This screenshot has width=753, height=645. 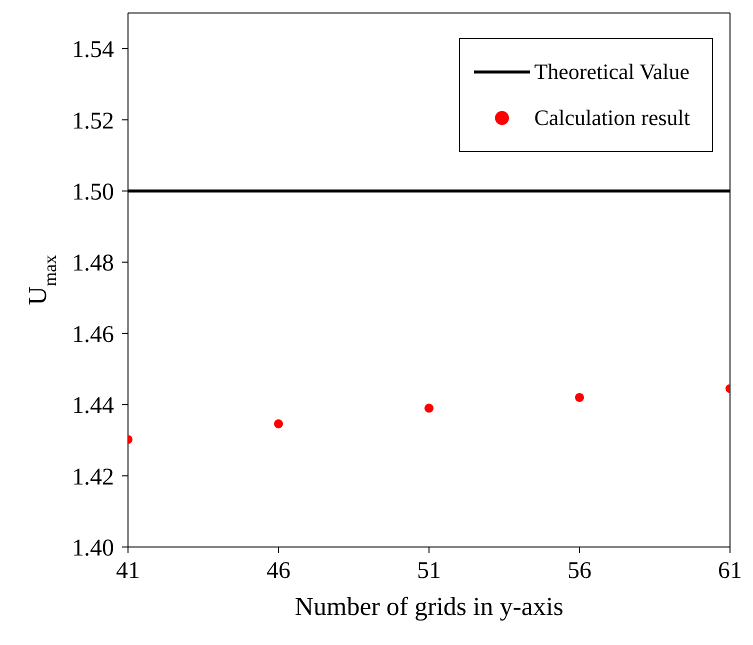 I want to click on x-tick-label: 56, so click(x=580, y=571).